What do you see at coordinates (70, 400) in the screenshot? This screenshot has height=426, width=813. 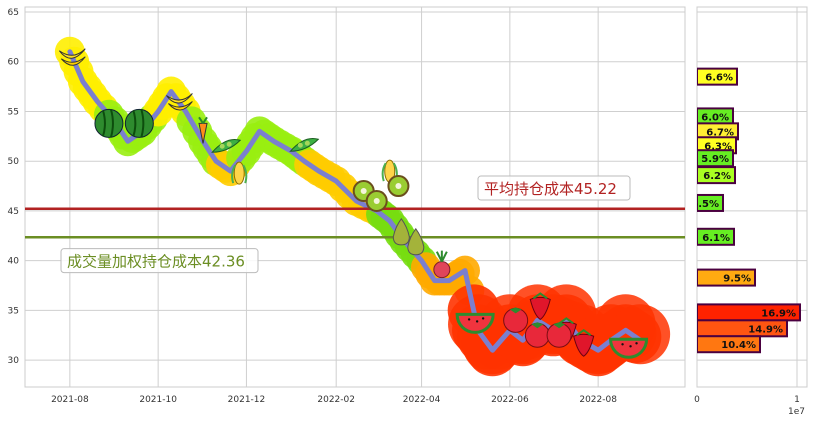 I see `x-tick-label: 2021-08` at bounding box center [70, 400].